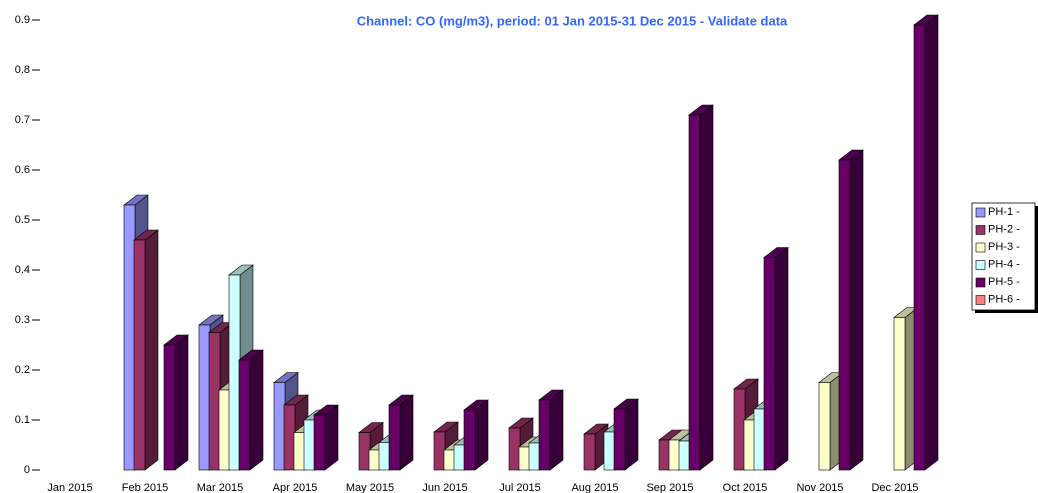  Describe the element at coordinates (1003, 256) in the screenshot. I see `legend-box` at that location.